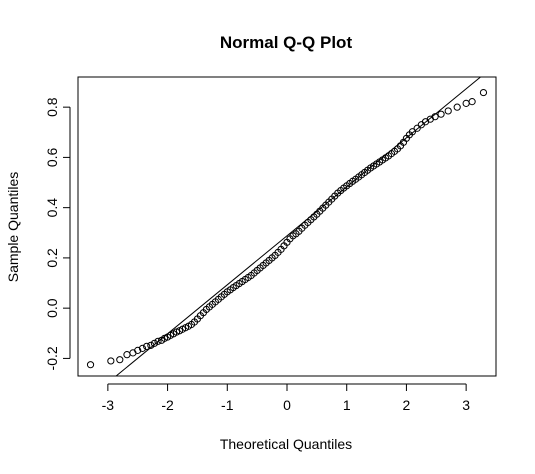  Describe the element at coordinates (52, 258) in the screenshot. I see `y-tick-label: 0.2` at that location.